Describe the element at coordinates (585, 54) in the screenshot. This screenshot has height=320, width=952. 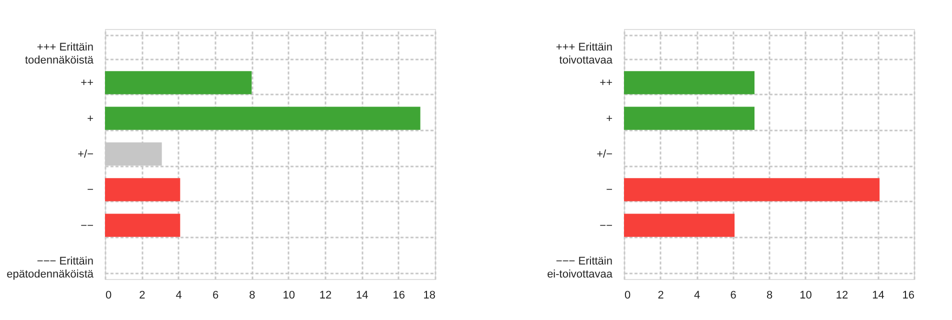
I see `y-tick-label: +++ Erittäin toivottavaa` at that location.